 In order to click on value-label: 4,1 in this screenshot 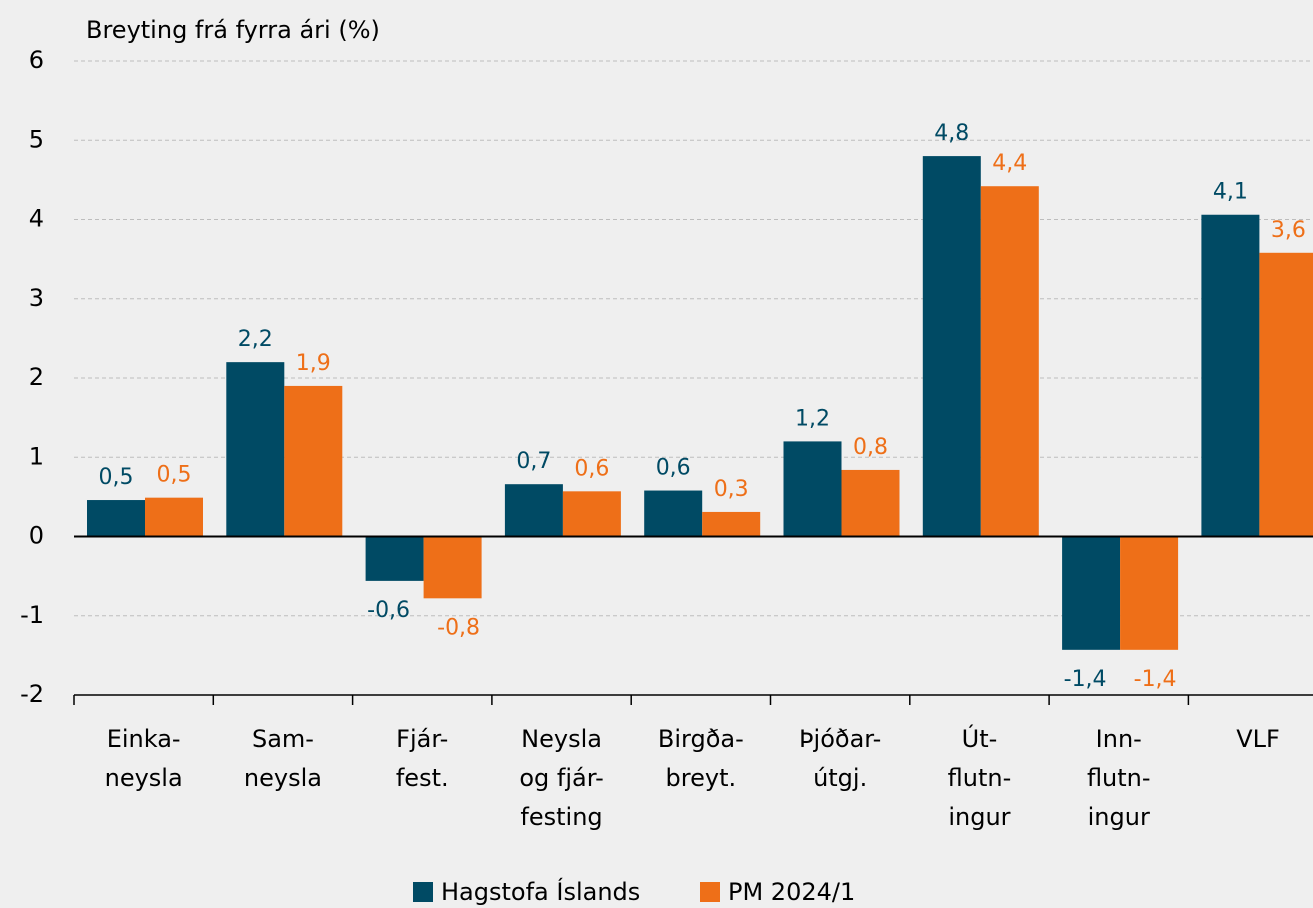, I will do `click(1230, 192)`.